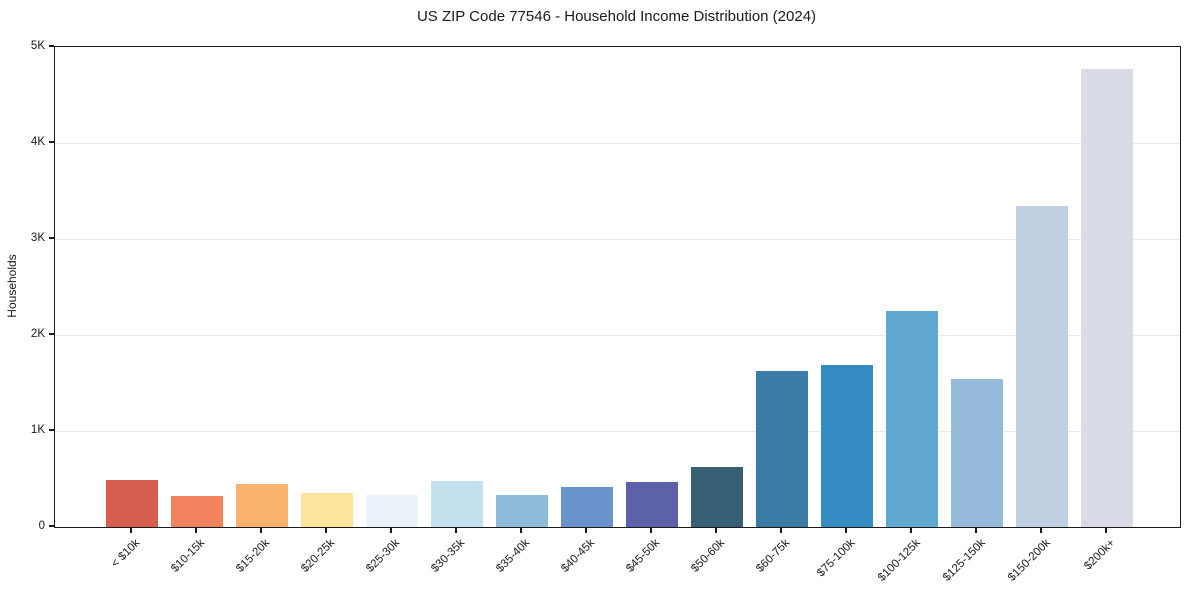 This screenshot has height=590, width=1189. Describe the element at coordinates (37, 45) in the screenshot. I see `y-tick-label: 5K` at that location.